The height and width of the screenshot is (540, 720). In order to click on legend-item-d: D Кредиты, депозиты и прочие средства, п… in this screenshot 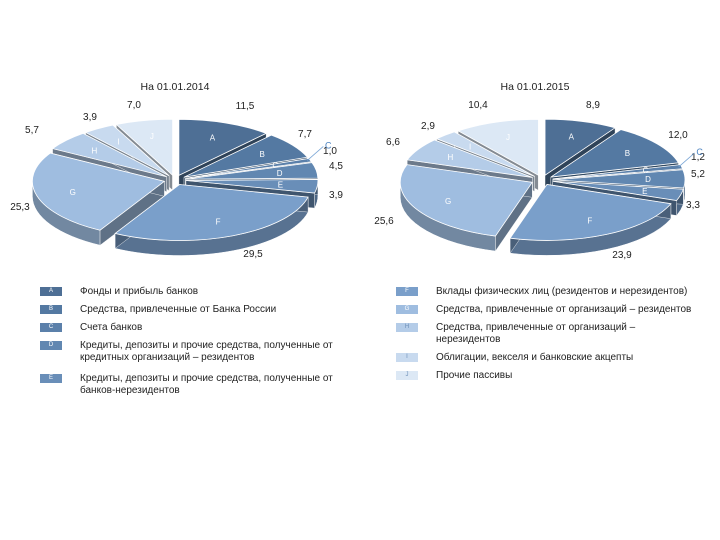, I will do `click(190, 352)`.